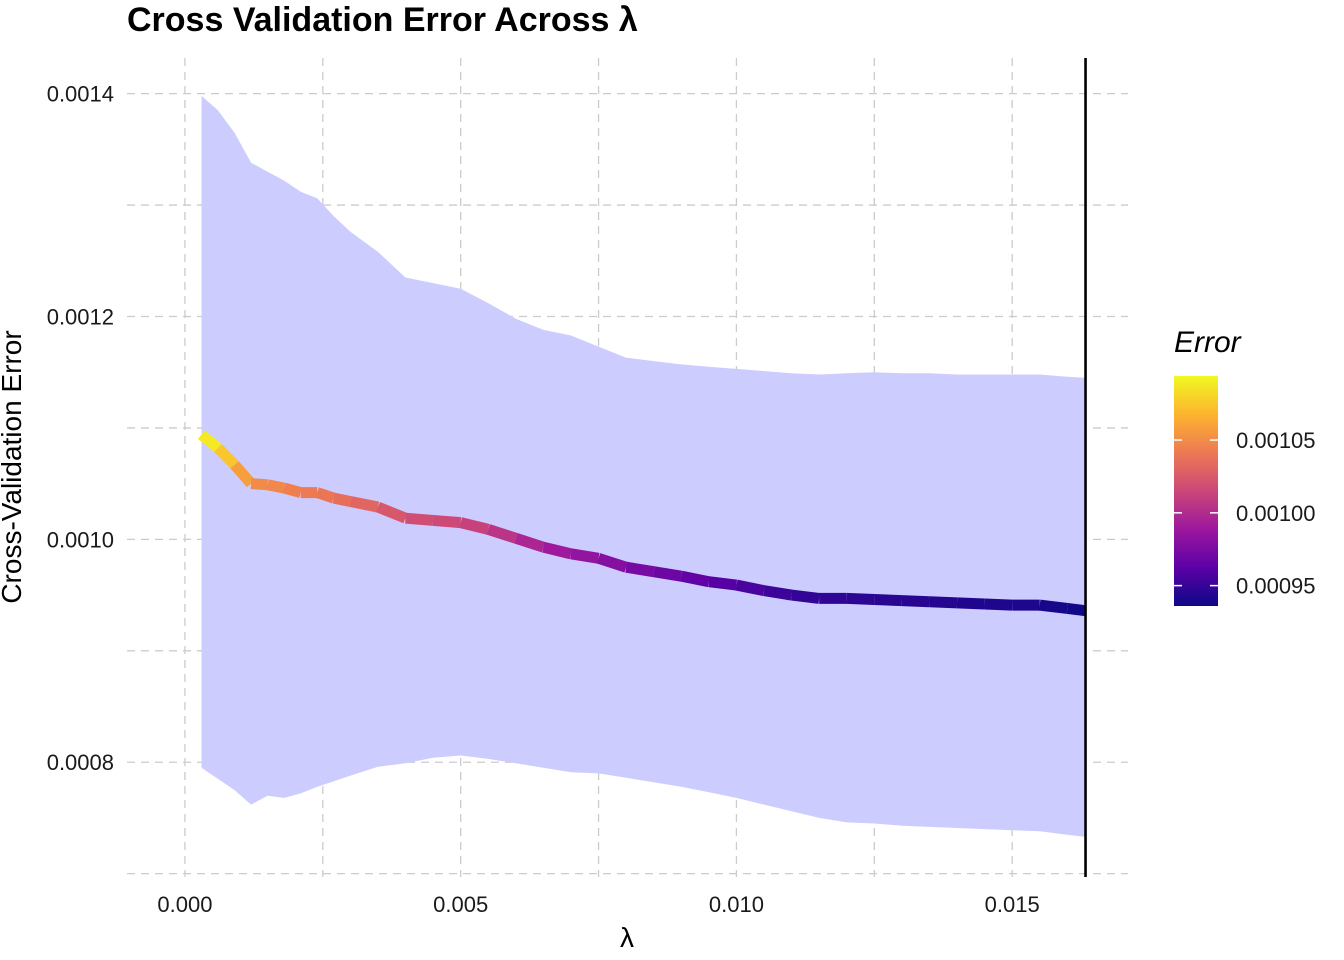 This screenshot has height=960, width=1344. What do you see at coordinates (80, 539) in the screenshot?
I see `y-tick-label: 0.0010` at bounding box center [80, 539].